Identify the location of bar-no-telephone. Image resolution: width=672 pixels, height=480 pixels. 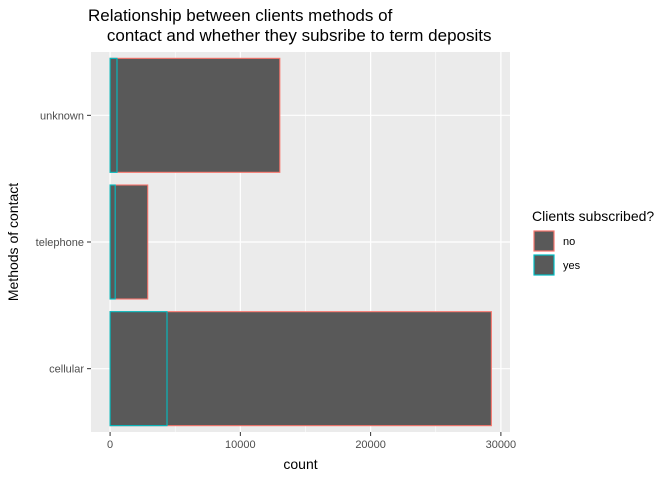
(129, 242).